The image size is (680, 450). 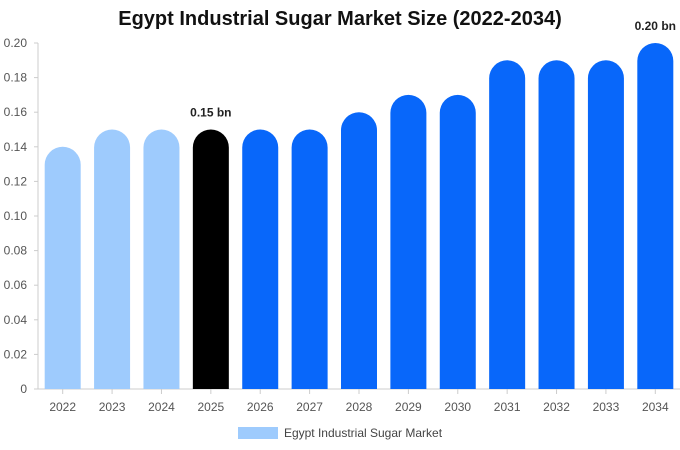 What do you see at coordinates (556, 224) in the screenshot?
I see `bar-2032` at bounding box center [556, 224].